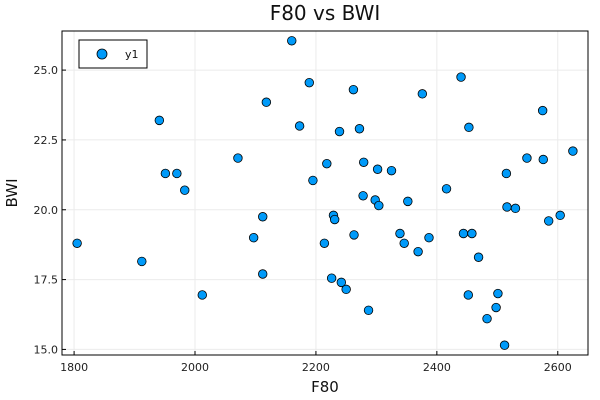 Image resolution: width=600 pixels, height=400 pixels. I want to click on y-tick-label: 25.0, so click(46, 70).